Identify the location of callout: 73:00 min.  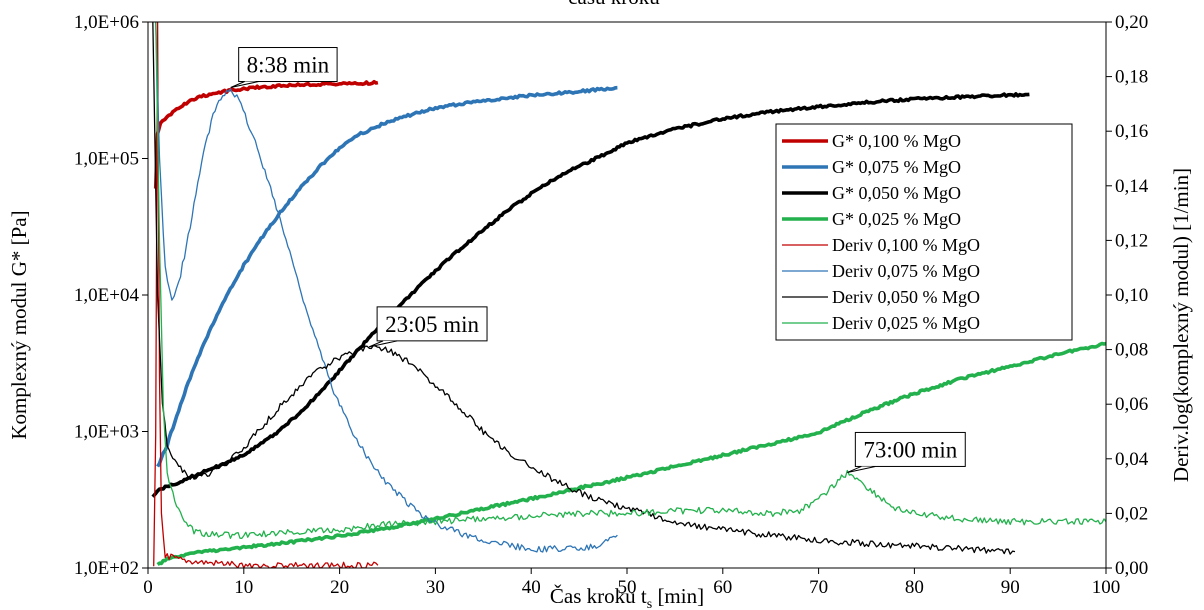
(906, 452).